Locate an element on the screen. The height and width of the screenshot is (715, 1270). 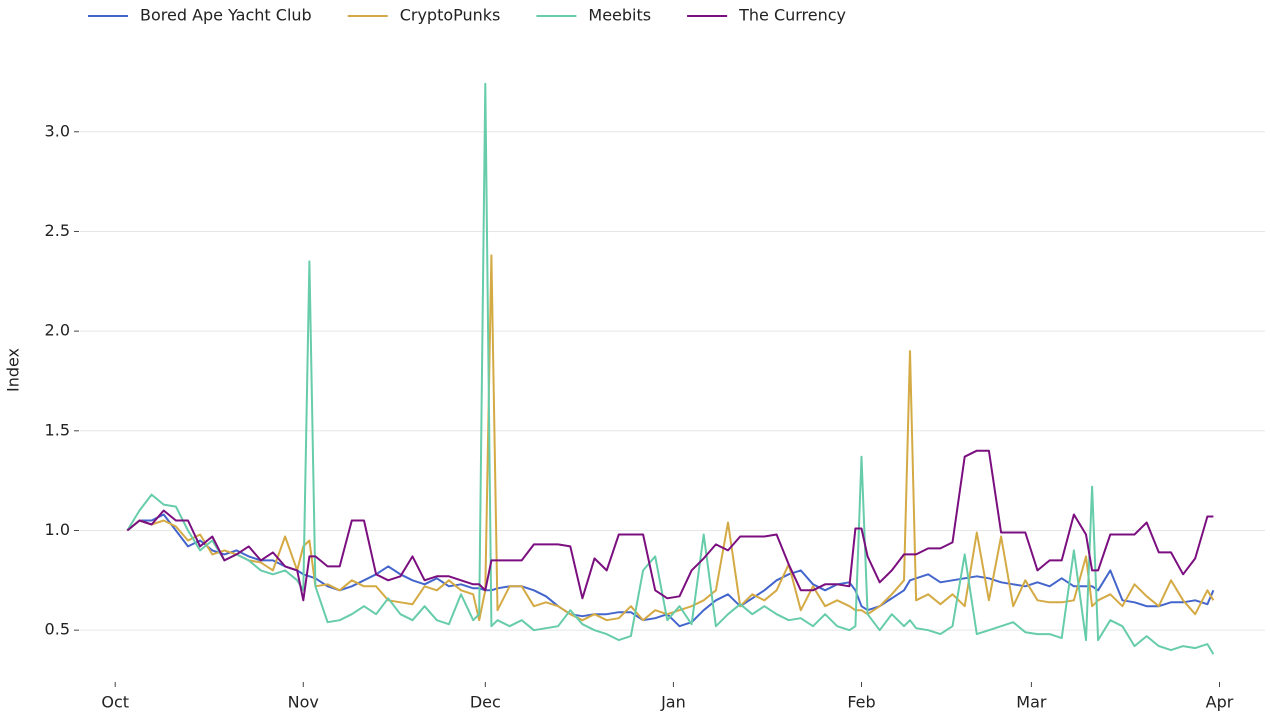
x-tick-label: Jan is located at coordinates (673, 702).